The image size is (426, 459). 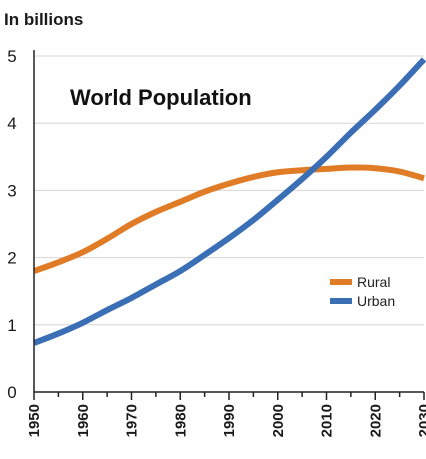 I want to click on x-tick-labels: 1950 1960 1970 1980 1990 2000 2010 2020 2030, so click(x=226, y=420).